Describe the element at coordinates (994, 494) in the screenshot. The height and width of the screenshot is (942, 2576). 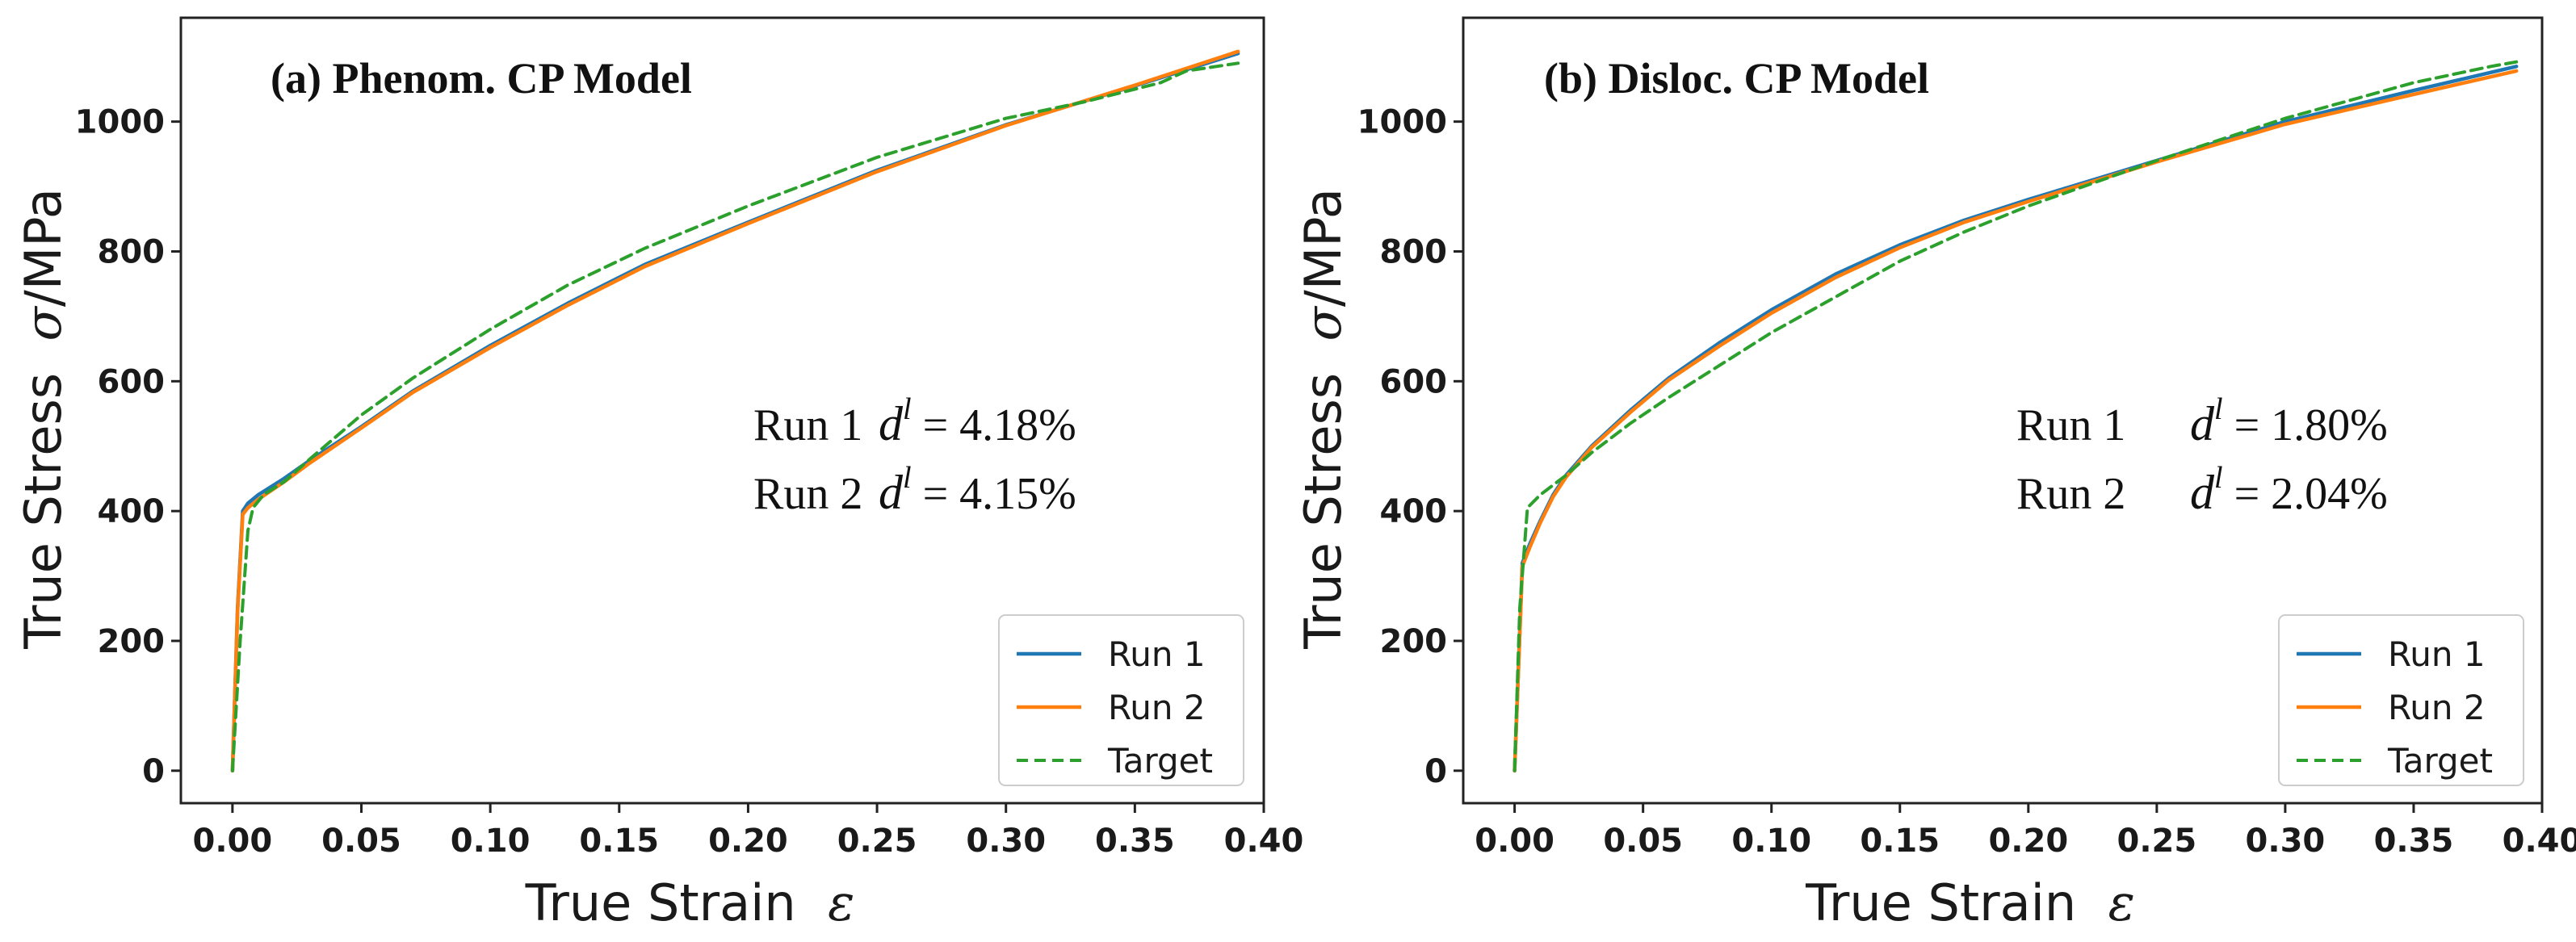
I see `annotation-value: = 4.15%` at that location.